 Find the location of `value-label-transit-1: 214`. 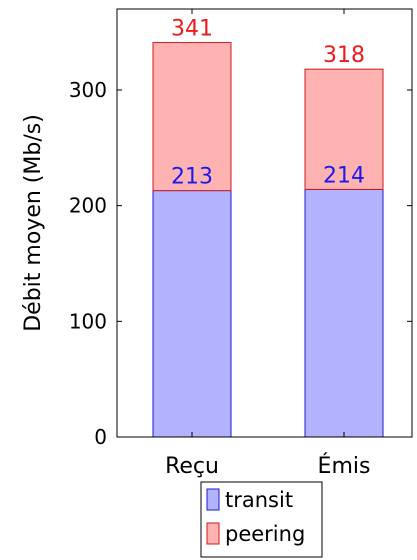

value-label-transit-1: 214 is located at coordinates (344, 175).